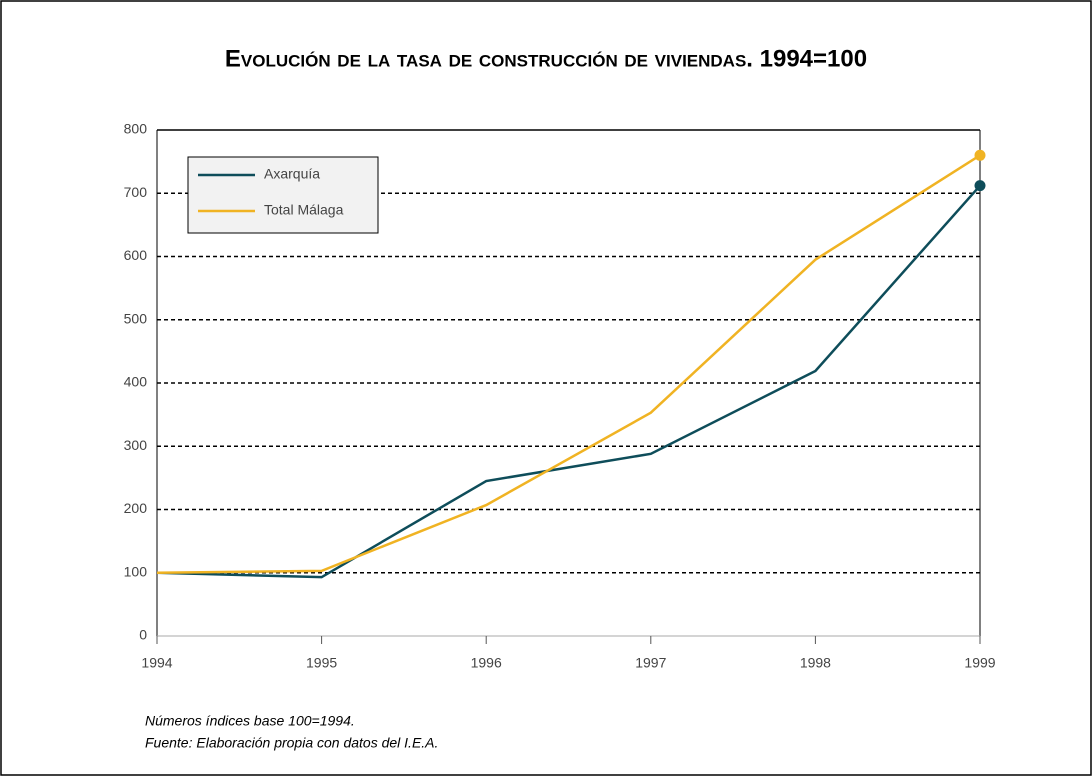  Describe the element at coordinates (304, 210) in the screenshot. I see `legend-label: Total Málaga` at that location.